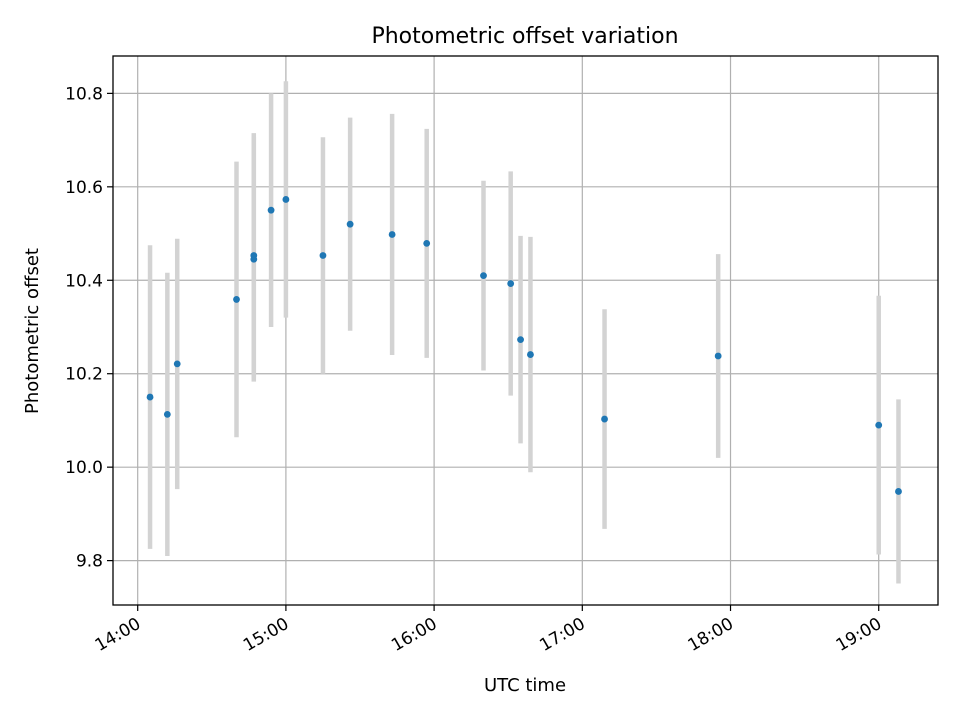 This screenshot has height=720, width=960. Describe the element at coordinates (84, 468) in the screenshot. I see `y-tick-label: 10.0` at that location.